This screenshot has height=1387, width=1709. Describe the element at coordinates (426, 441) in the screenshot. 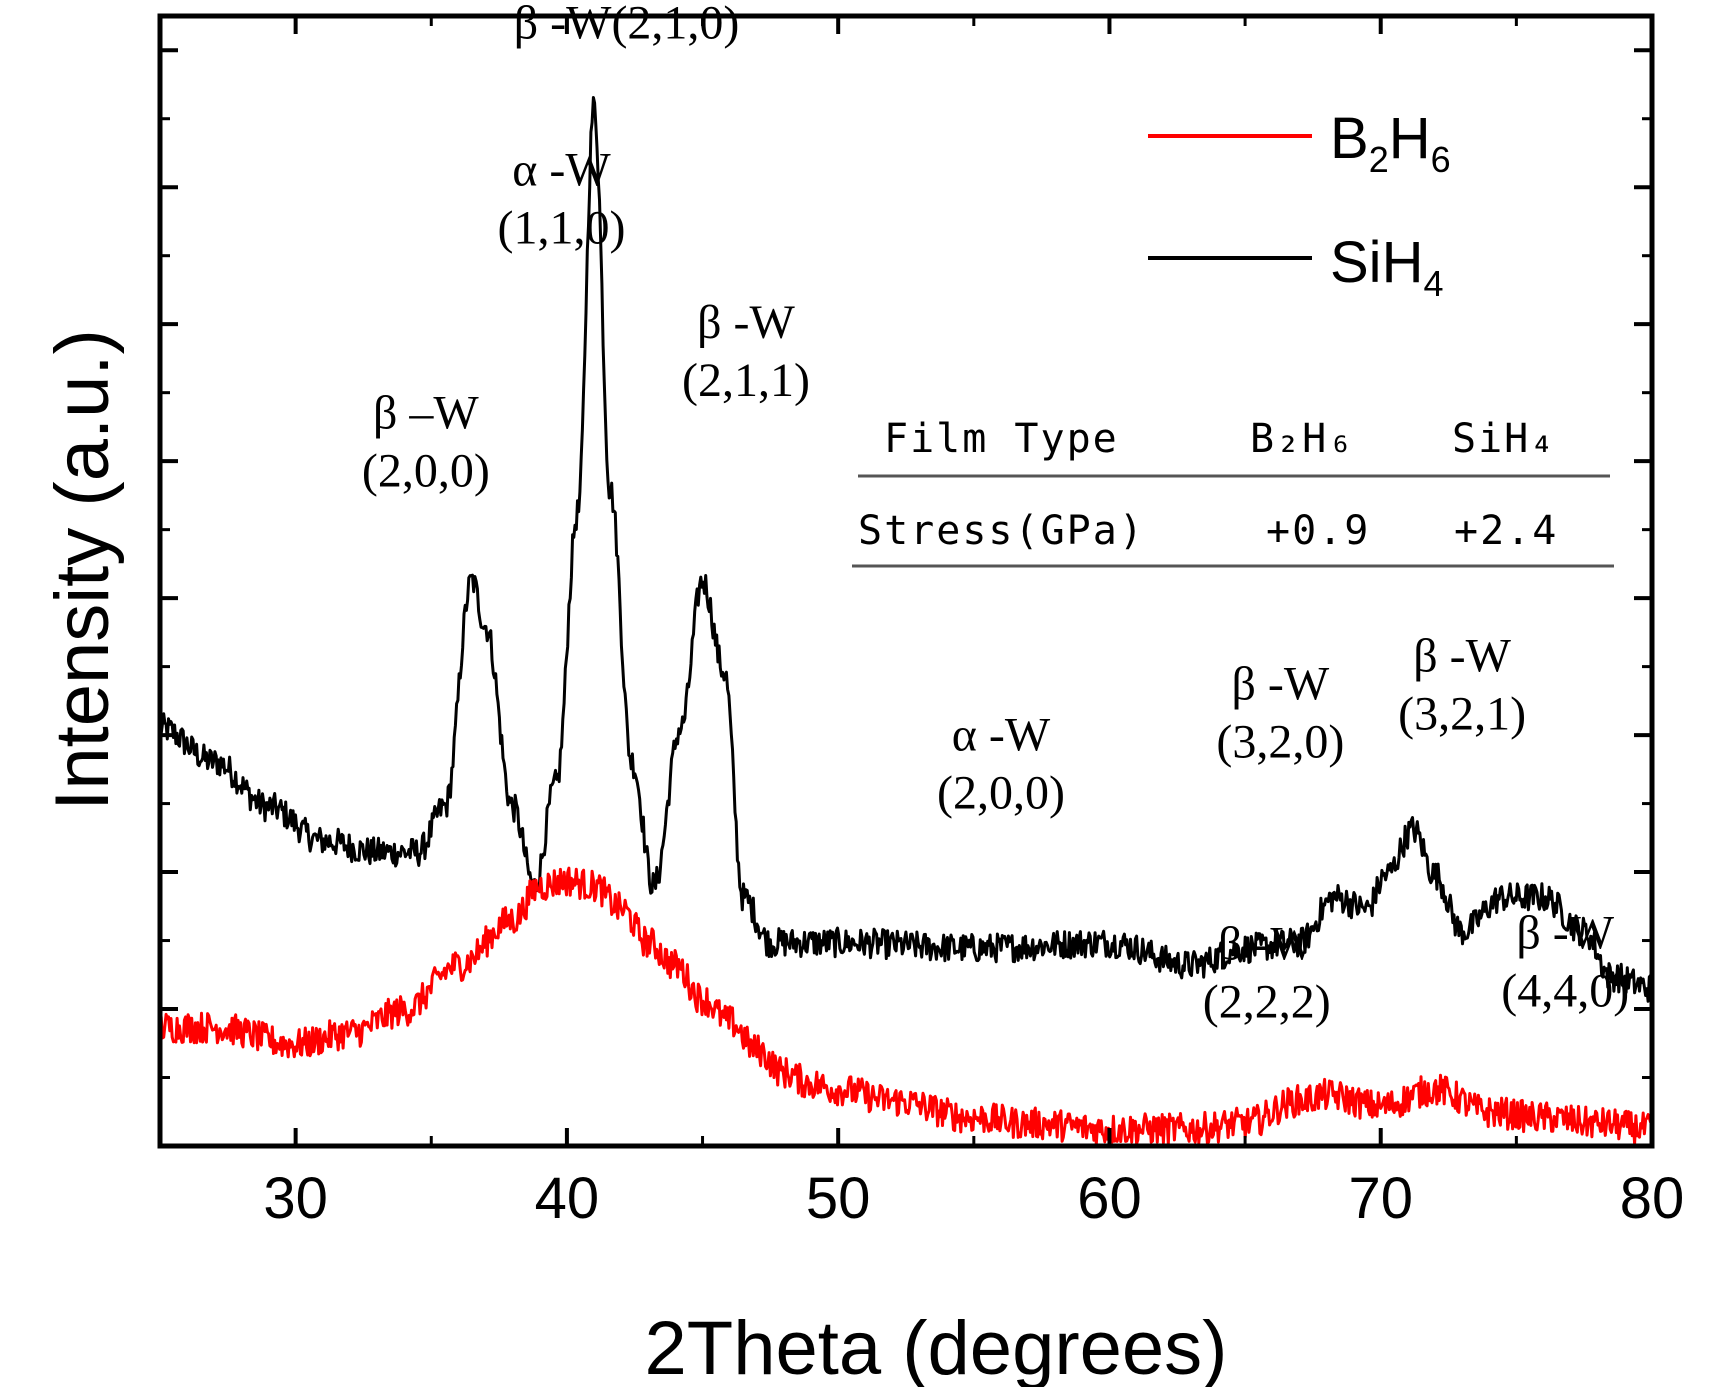

I see `peak-annotation: β –W (2,0,0)` at that location.